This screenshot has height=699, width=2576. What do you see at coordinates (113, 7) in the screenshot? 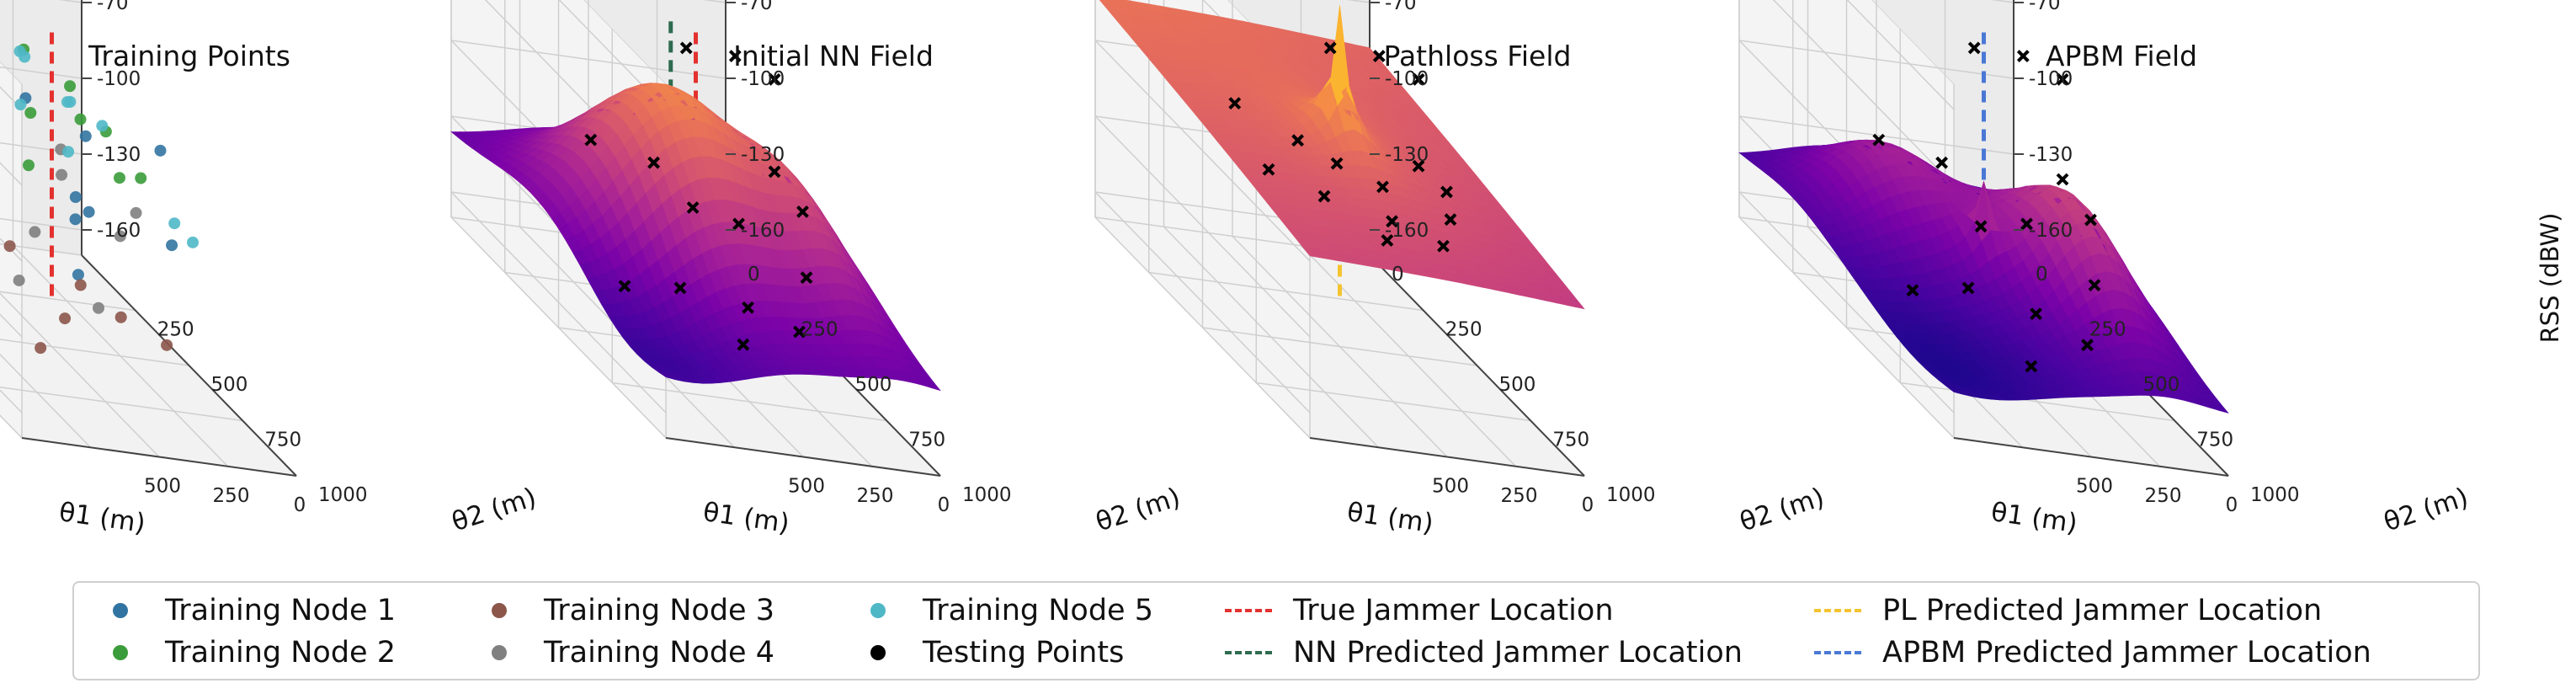
I see `z-tick-label: -70` at bounding box center [113, 7].